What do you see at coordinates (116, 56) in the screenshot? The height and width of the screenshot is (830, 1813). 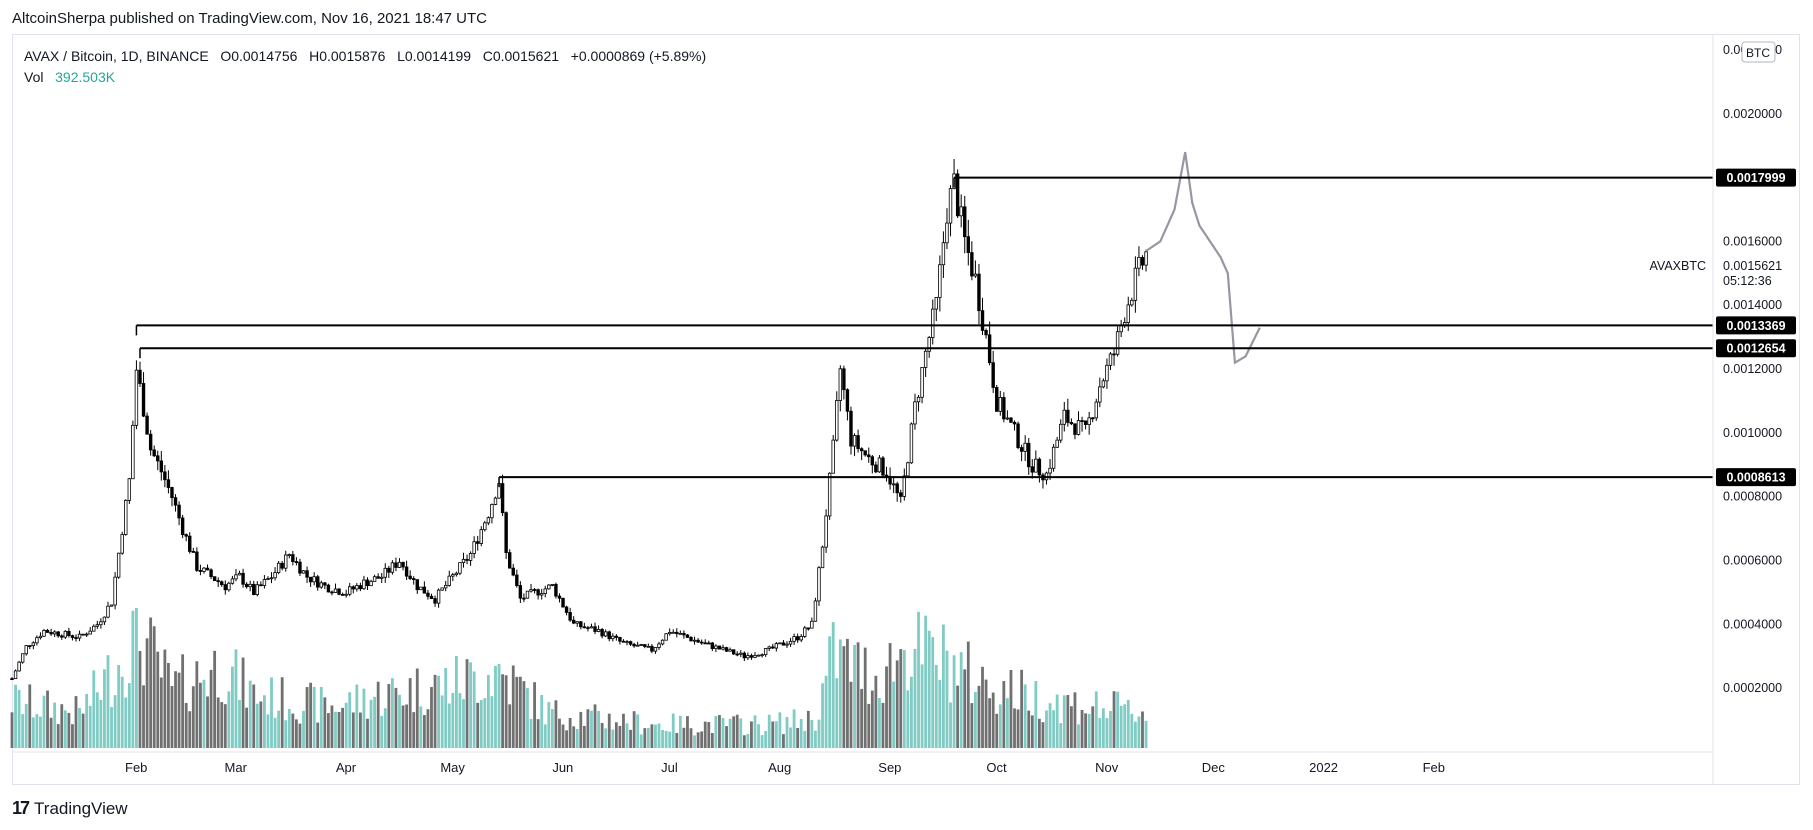 I see `symbol-label: AVAX / Bitcoin, 1D, BINANCE` at bounding box center [116, 56].